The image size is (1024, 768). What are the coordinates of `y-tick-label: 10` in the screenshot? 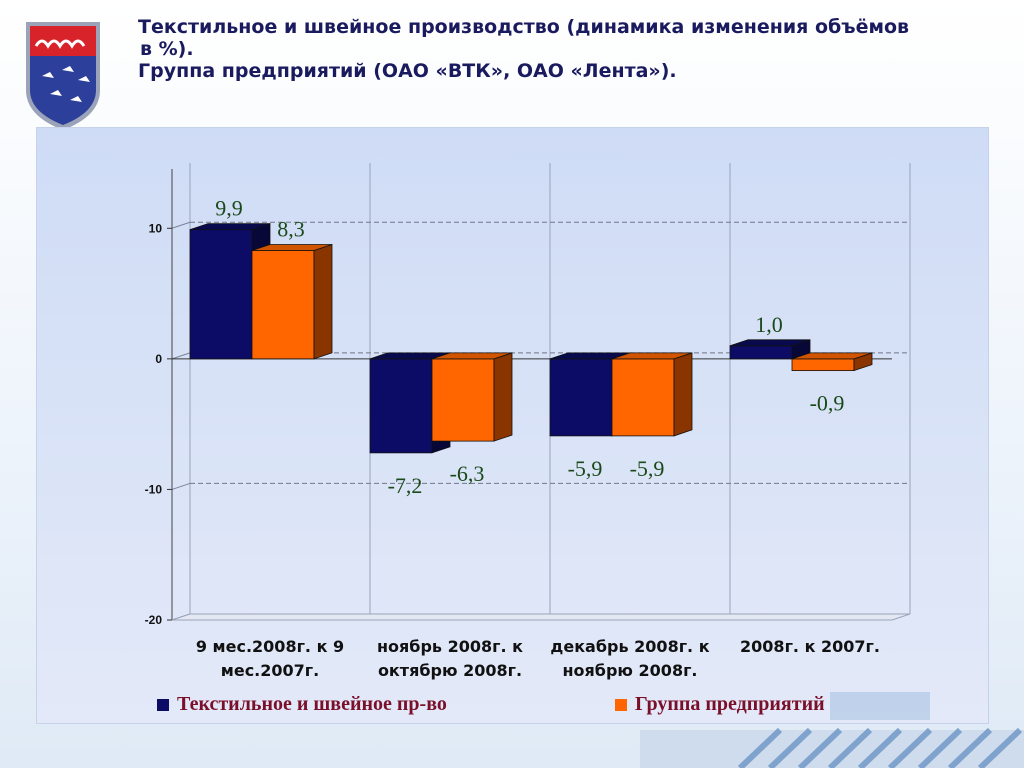 It's located at (156, 228).